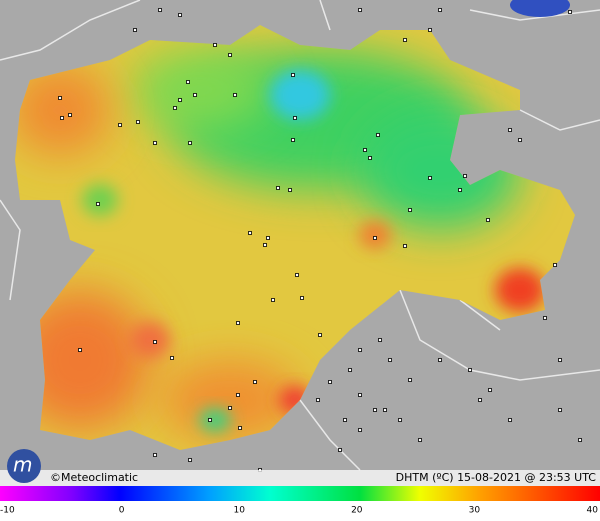  What do you see at coordinates (496, 477) in the screenshot?
I see `caption: DHTM (ºC) 15-08-2021 @ 23:53 UTC` at bounding box center [496, 477].